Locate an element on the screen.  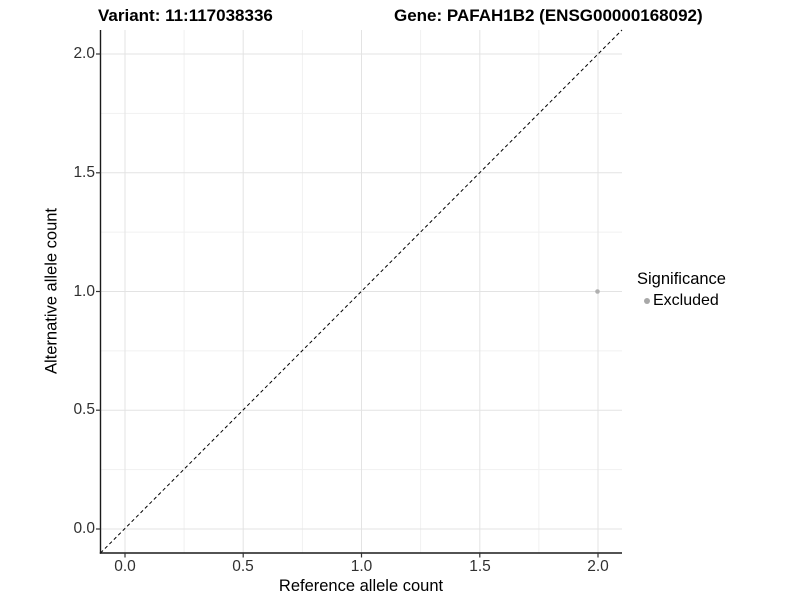
legend-title: Significance is located at coordinates (681, 279).